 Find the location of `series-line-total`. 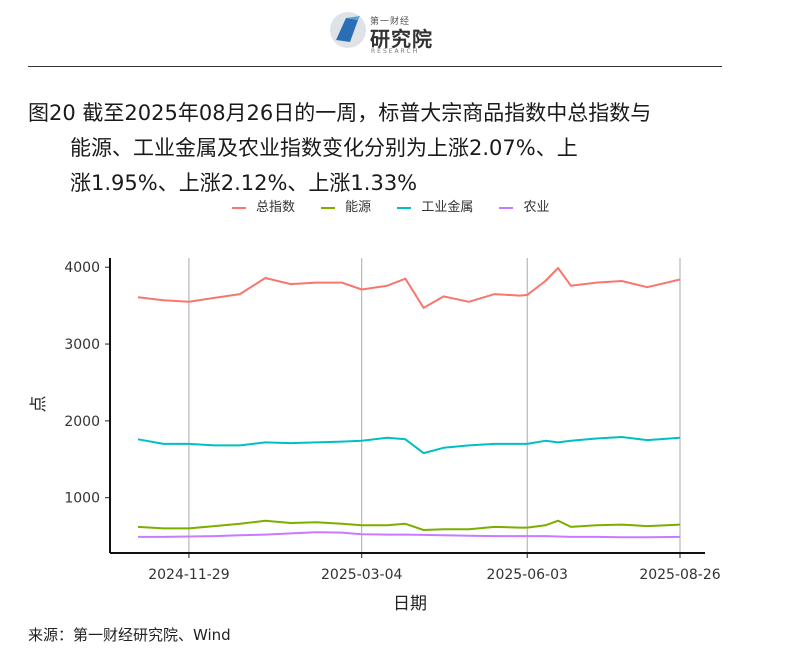

series-line-total is located at coordinates (409, 288).